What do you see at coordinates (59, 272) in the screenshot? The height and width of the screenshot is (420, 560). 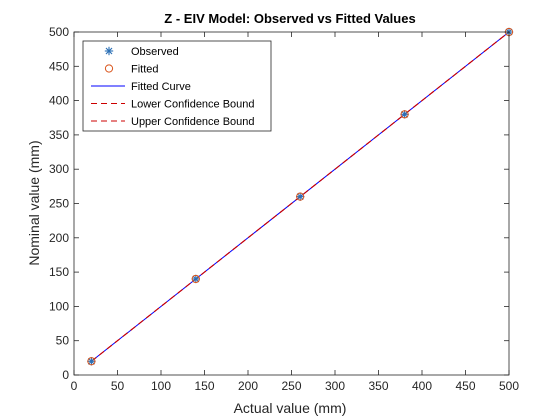 I see `y-tick-label: 150` at bounding box center [59, 272].